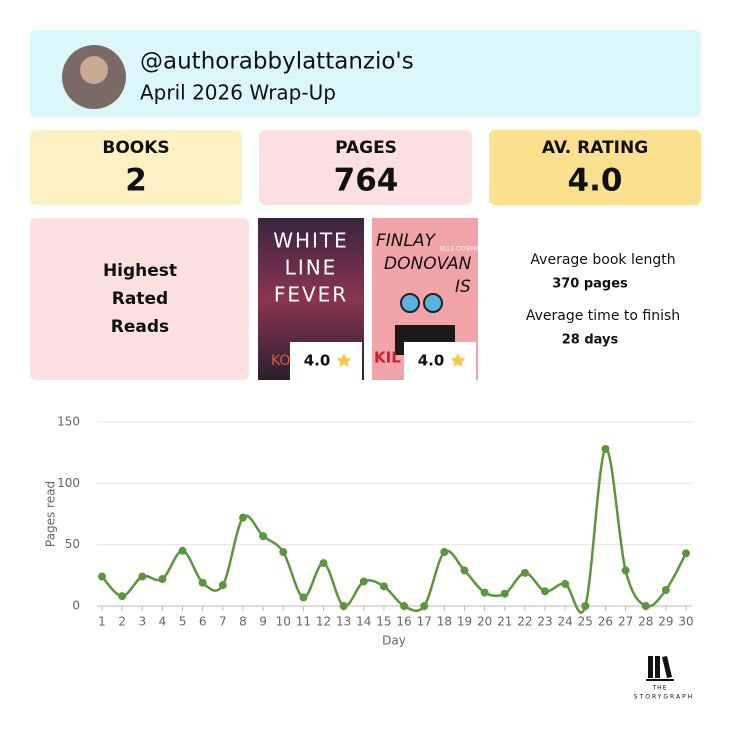 The width and height of the screenshot is (731, 735). Describe the element at coordinates (311, 295) in the screenshot. I see `cover-title: FEVER` at that location.